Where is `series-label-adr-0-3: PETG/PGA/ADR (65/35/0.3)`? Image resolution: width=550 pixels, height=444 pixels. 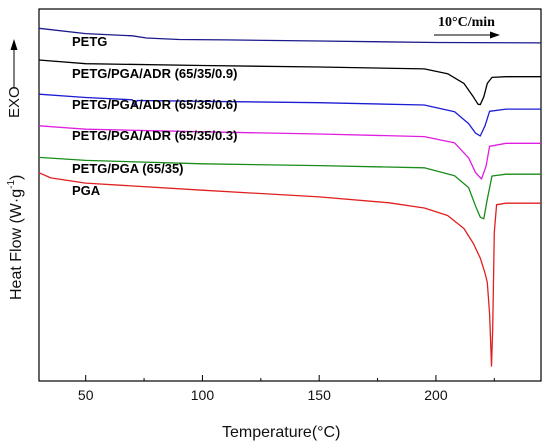
series-label-adr-0-3: PETG/PGA/ADR (65/35/0.3) is located at coordinates (154, 135).